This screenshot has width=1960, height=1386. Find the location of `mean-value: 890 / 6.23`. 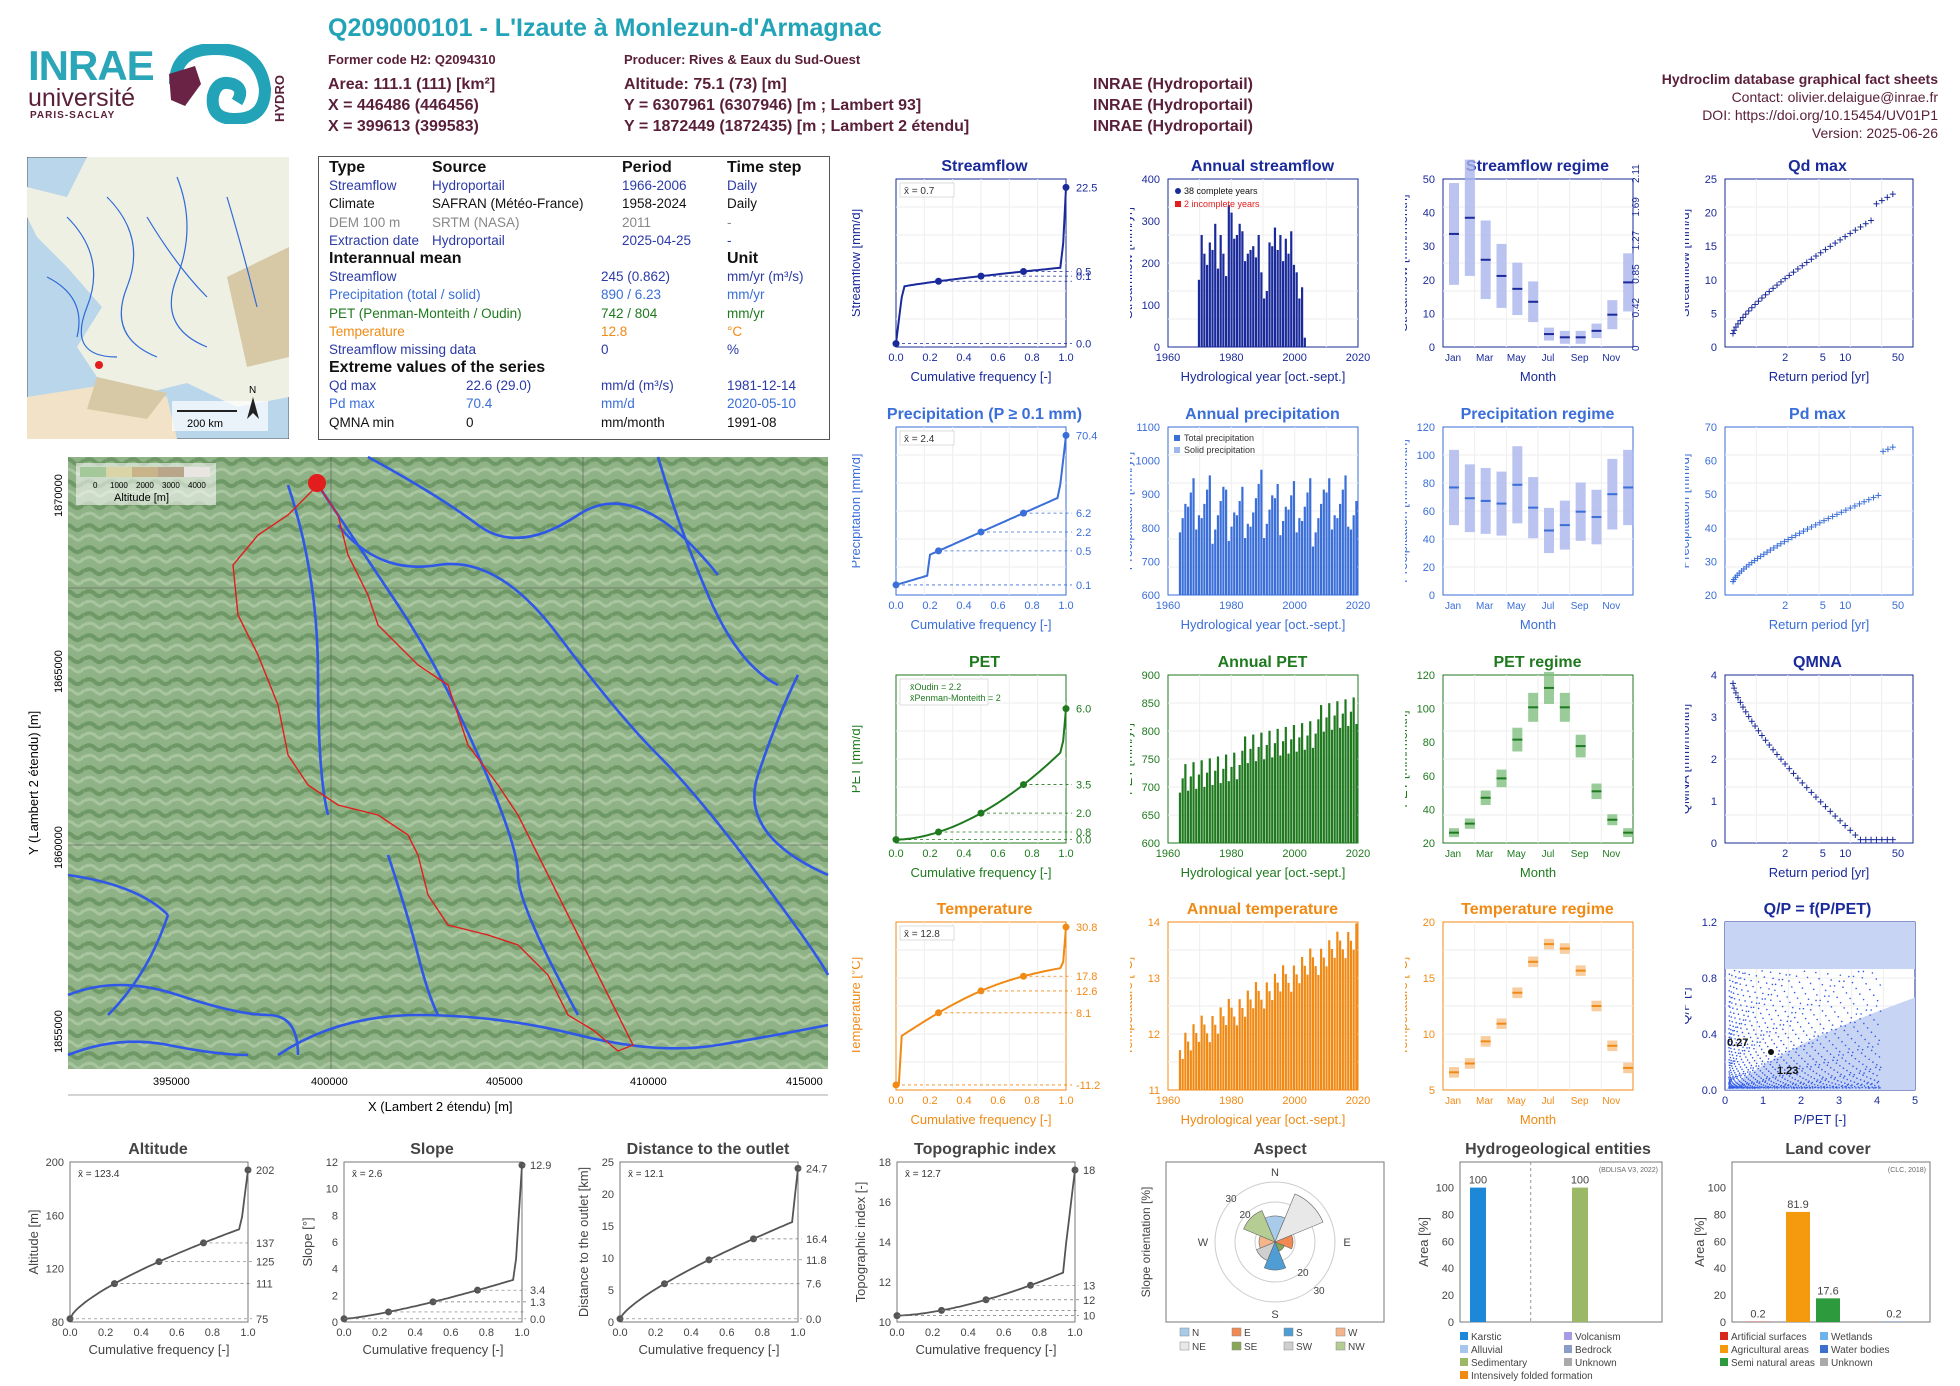

mean-value: 890 / 6.23 is located at coordinates (631, 295).